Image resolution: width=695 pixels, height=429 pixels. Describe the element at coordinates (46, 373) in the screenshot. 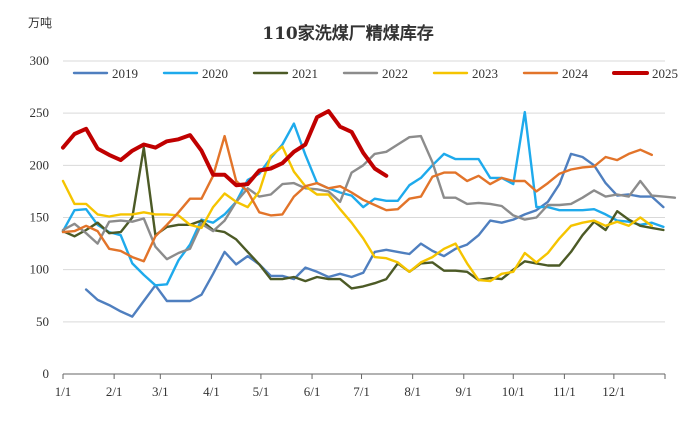

I see `y-tick-label: 0` at that location.